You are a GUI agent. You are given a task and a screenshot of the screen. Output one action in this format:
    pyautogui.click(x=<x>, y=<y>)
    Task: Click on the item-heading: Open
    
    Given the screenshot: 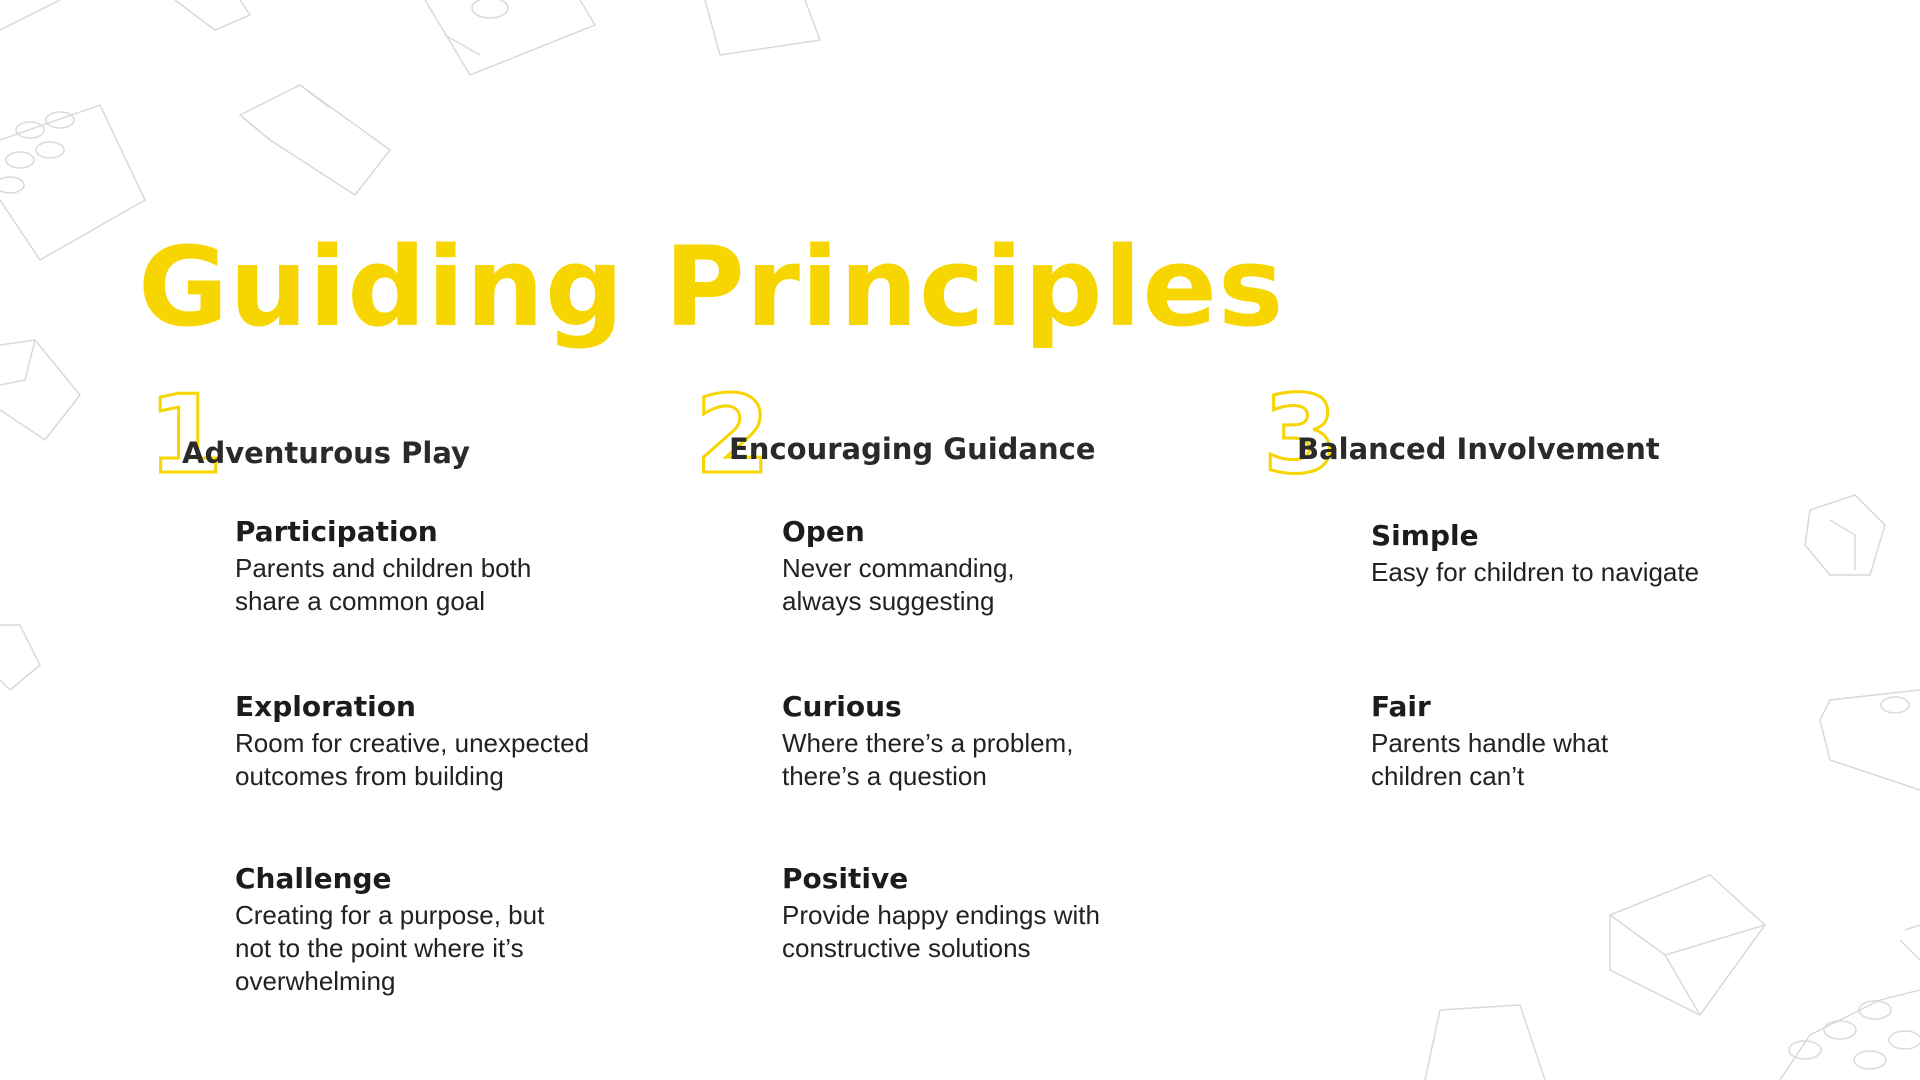 What is the action you would take?
    pyautogui.click(x=823, y=531)
    